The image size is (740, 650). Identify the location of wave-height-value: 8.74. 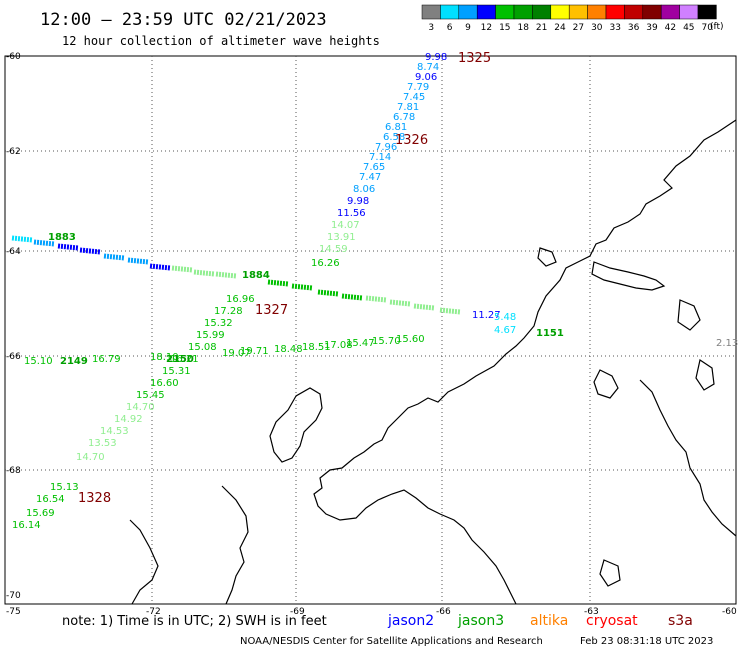
(428, 67).